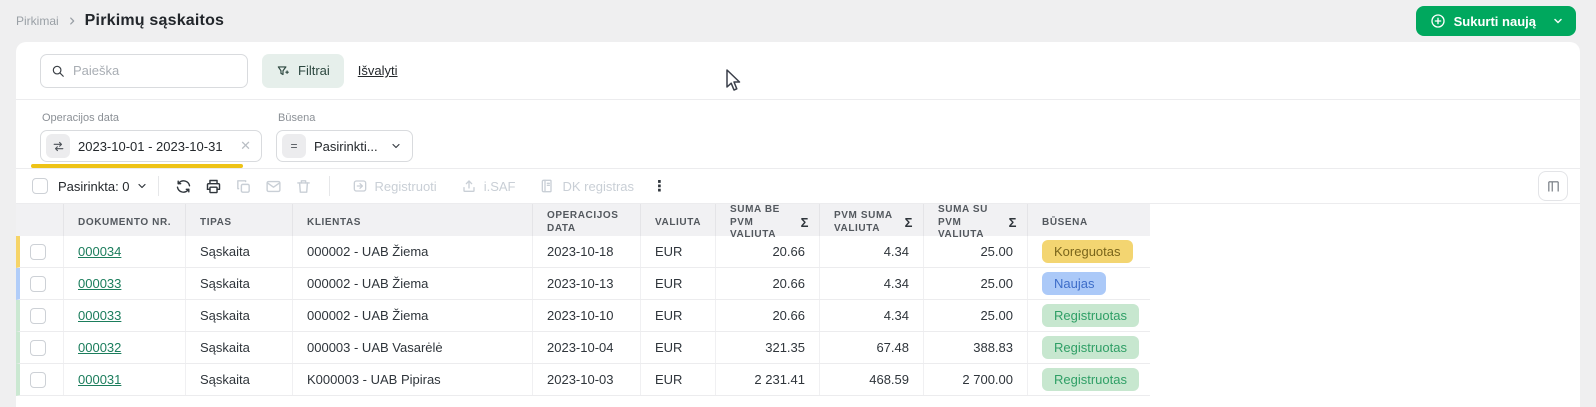 The width and height of the screenshot is (1596, 407). I want to click on swap-horizontal-icon, so click(58, 146).